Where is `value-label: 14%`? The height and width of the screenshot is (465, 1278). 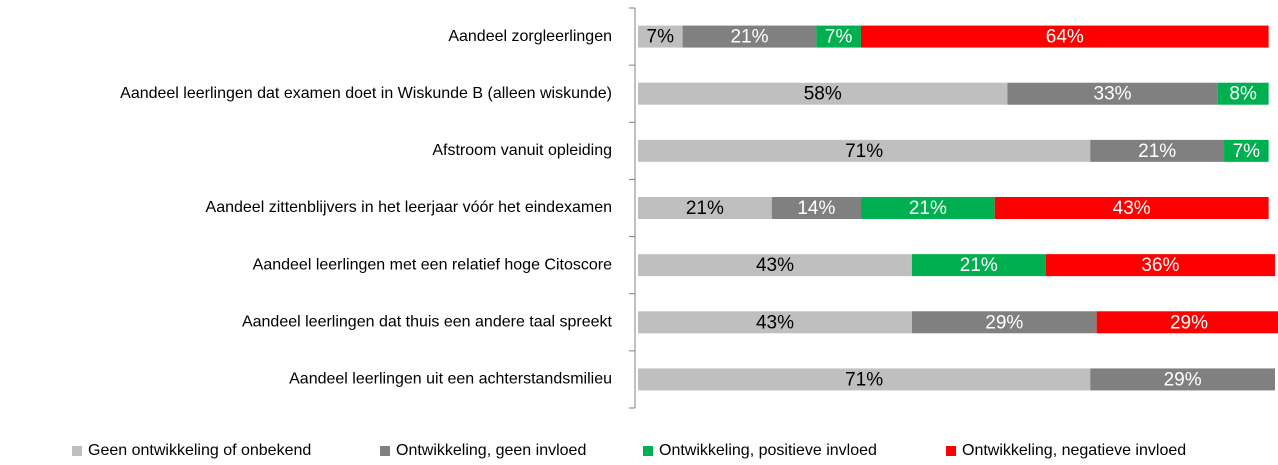 value-label: 14% is located at coordinates (816, 208).